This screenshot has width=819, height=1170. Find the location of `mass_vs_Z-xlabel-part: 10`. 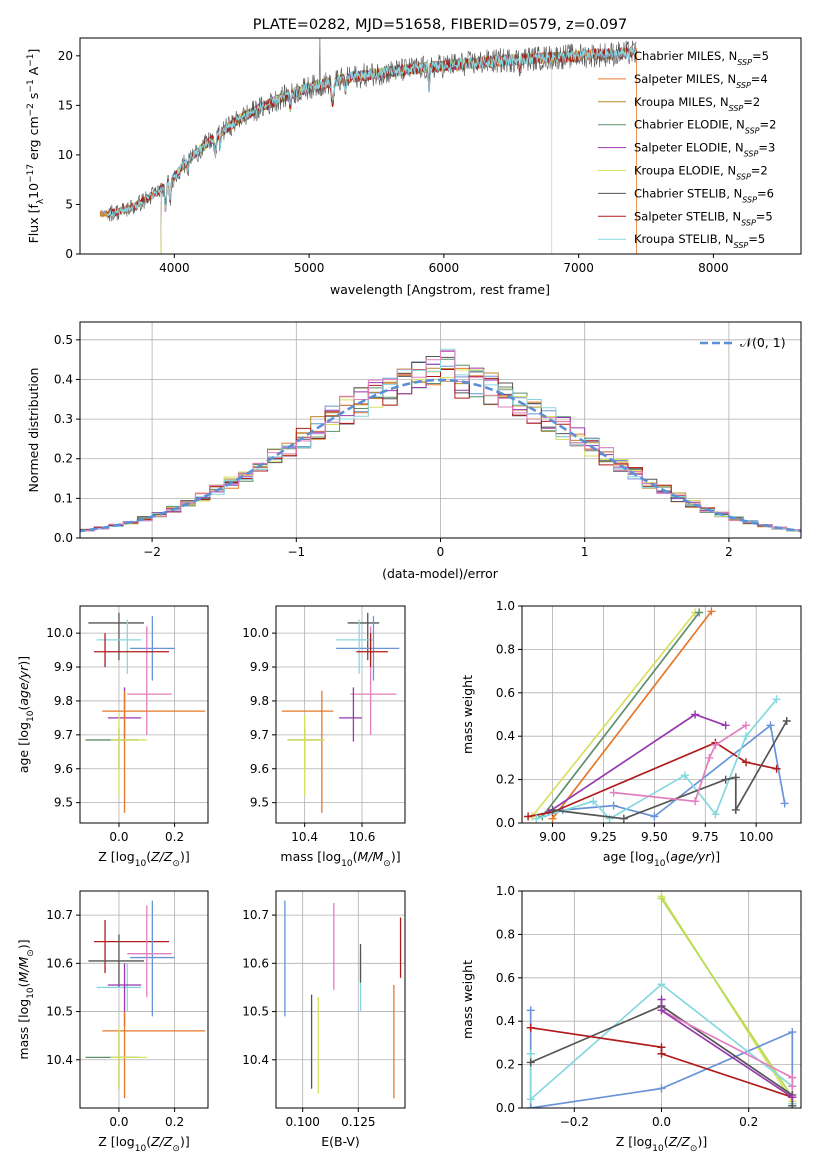

mass_vs_Z-xlabel-part: 10 is located at coordinates (141, 1149).